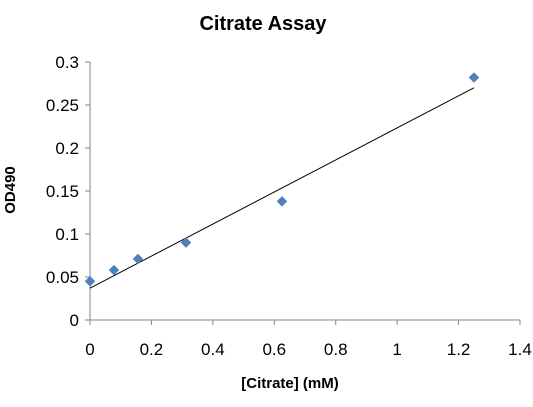  I want to click on x-tick-label: 1.2, so click(459, 349).